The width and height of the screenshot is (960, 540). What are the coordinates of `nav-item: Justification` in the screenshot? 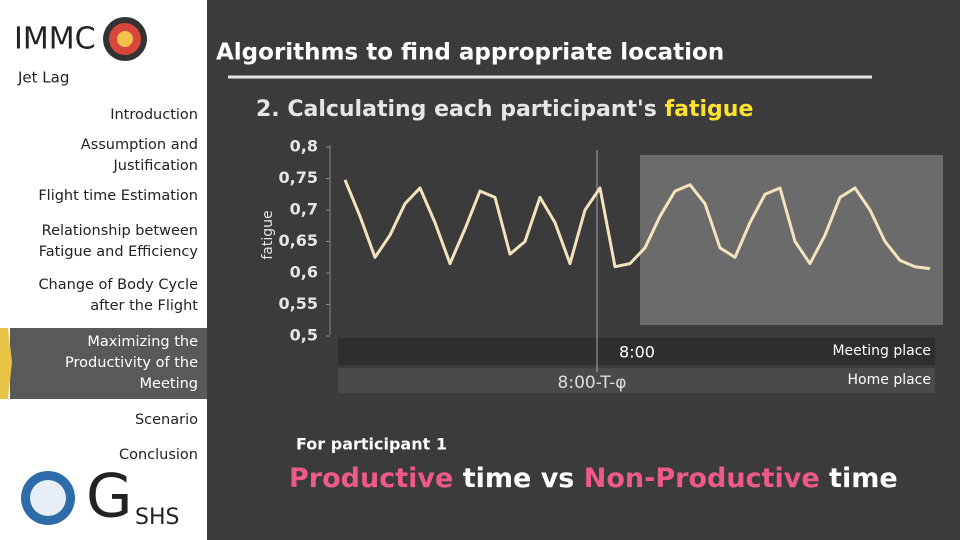 It's located at (155, 166).